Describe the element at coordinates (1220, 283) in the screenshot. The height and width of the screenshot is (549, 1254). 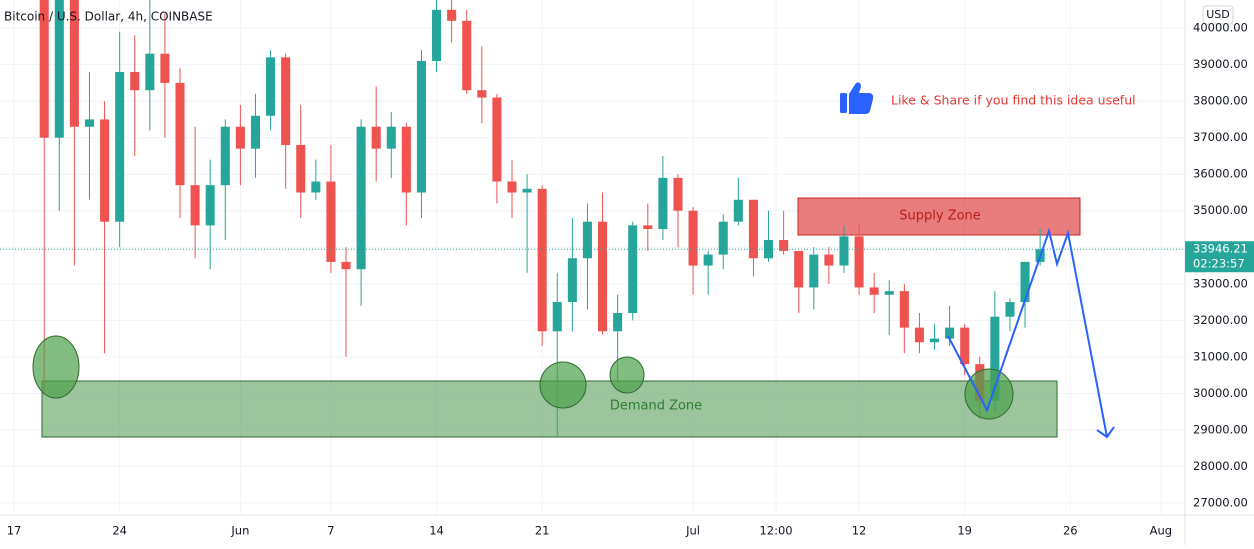
I see `y-tick-label: 33000.00` at that location.